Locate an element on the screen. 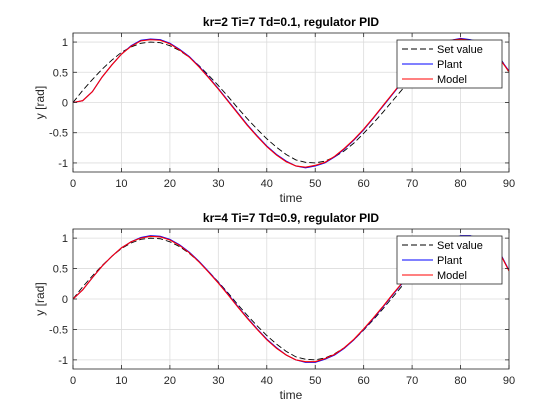 This screenshot has height=420, width=560. chart-title: kr=4 Ti=7 Td=0.9, regulator PID is located at coordinates (291, 218).